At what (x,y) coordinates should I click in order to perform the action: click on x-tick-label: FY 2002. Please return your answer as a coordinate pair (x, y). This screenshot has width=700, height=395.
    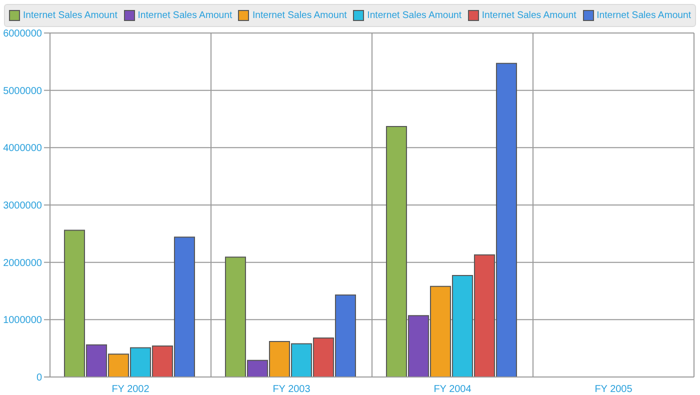
    Looking at the image, I should click on (131, 389).